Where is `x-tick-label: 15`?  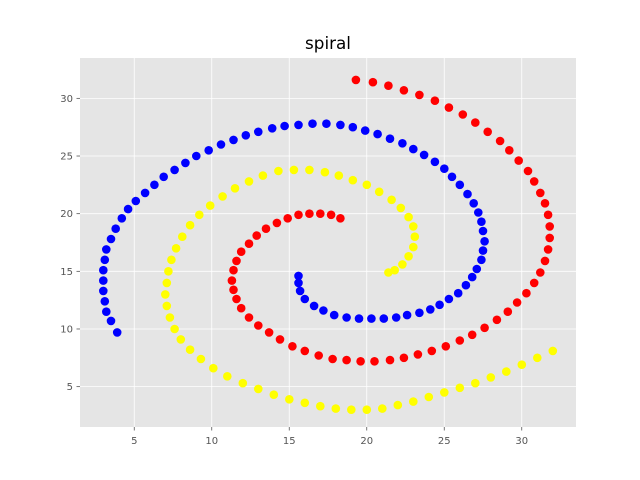
x-tick-label: 15 is located at coordinates (289, 441).